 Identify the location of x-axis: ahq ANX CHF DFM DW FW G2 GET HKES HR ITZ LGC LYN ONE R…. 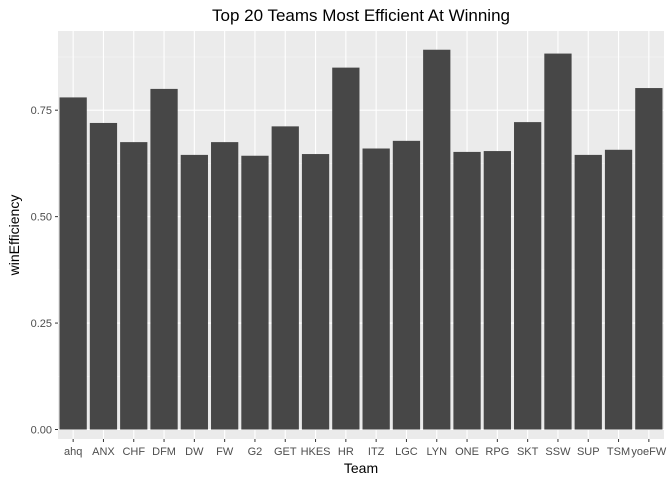
(365, 448).